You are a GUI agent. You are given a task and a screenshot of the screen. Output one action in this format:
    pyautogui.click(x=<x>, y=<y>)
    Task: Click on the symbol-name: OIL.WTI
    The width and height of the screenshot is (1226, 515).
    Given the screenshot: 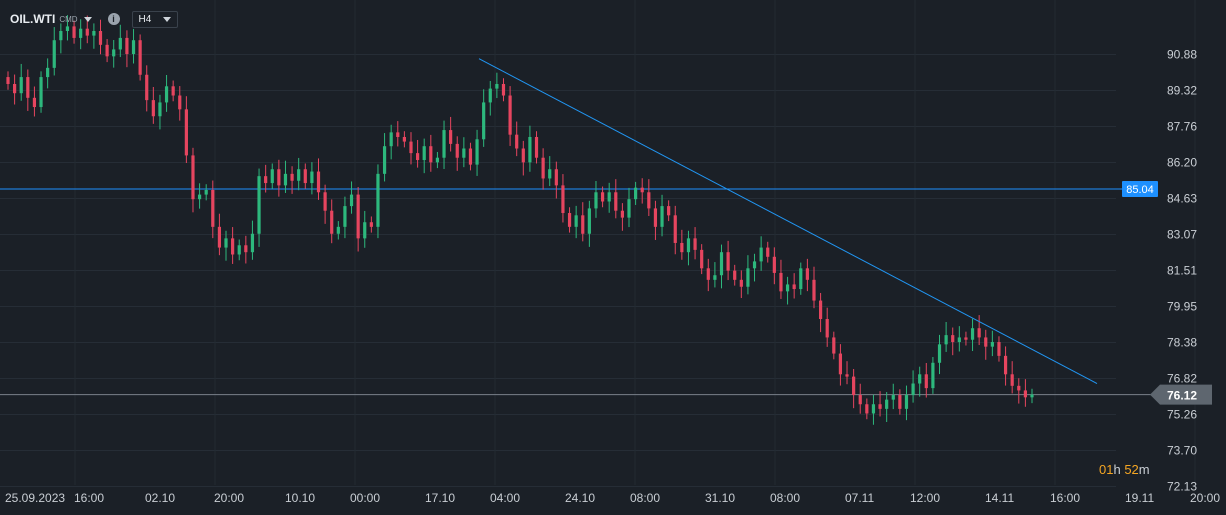 What is the action you would take?
    pyautogui.click(x=33, y=19)
    